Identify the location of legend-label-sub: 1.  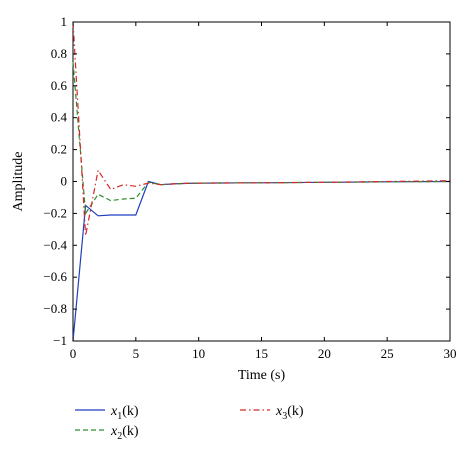
(119, 416).